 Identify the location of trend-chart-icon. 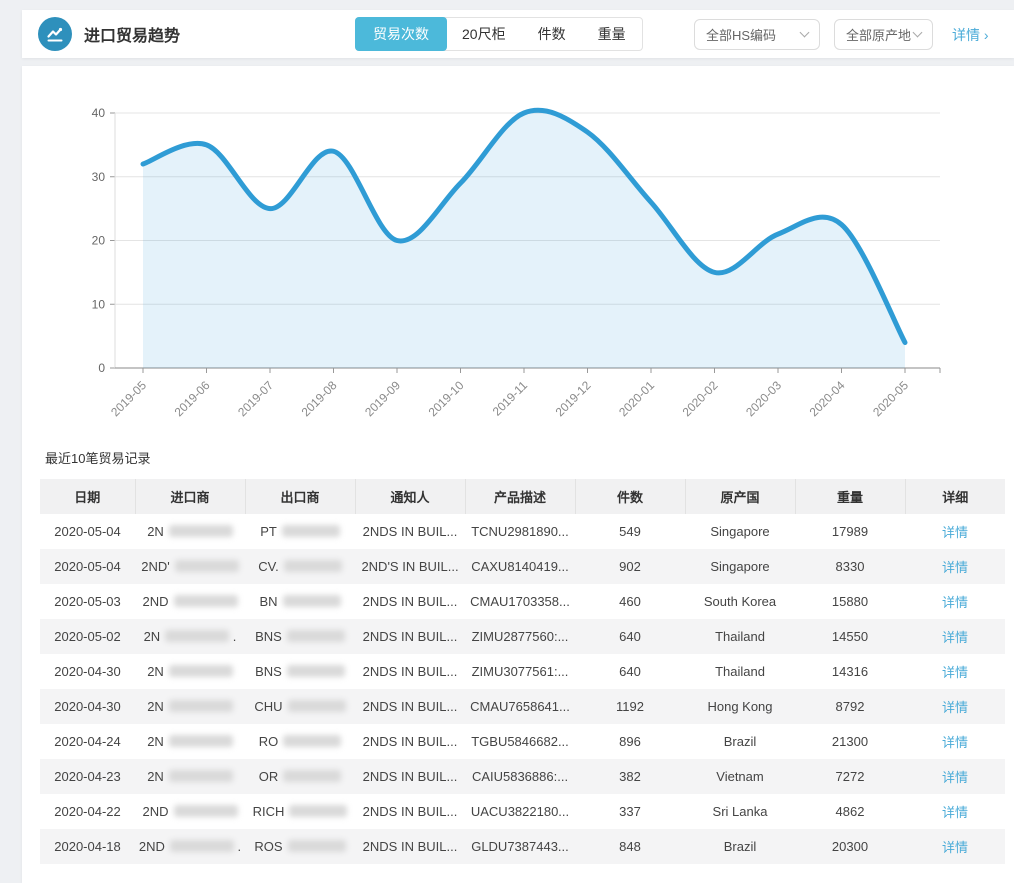
(55, 34).